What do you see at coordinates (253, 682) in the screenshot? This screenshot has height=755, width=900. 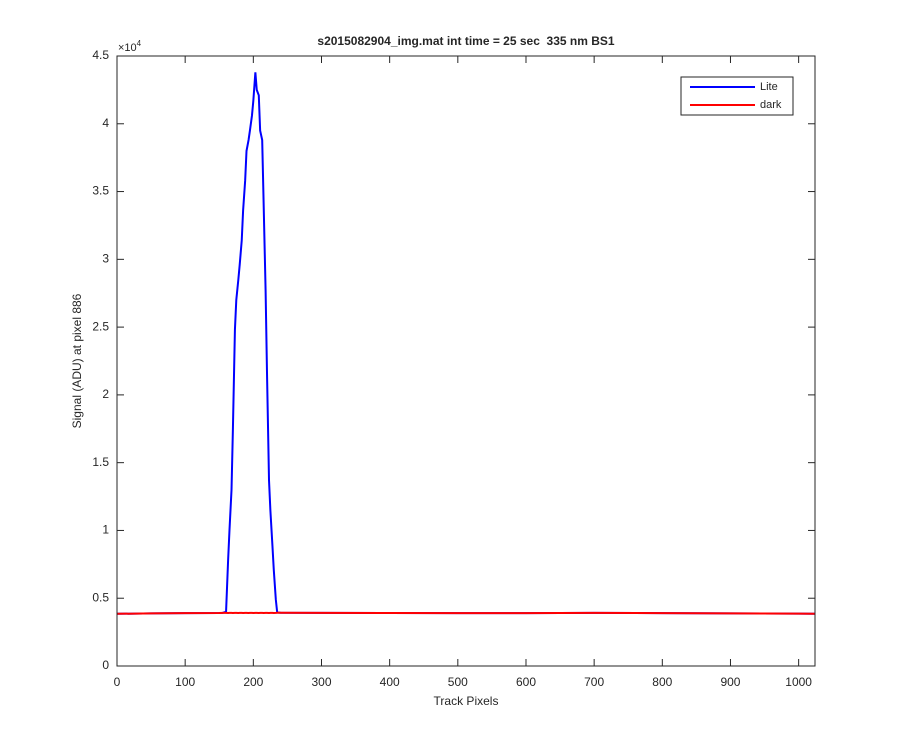 I see `x-tick-label: 200` at bounding box center [253, 682].